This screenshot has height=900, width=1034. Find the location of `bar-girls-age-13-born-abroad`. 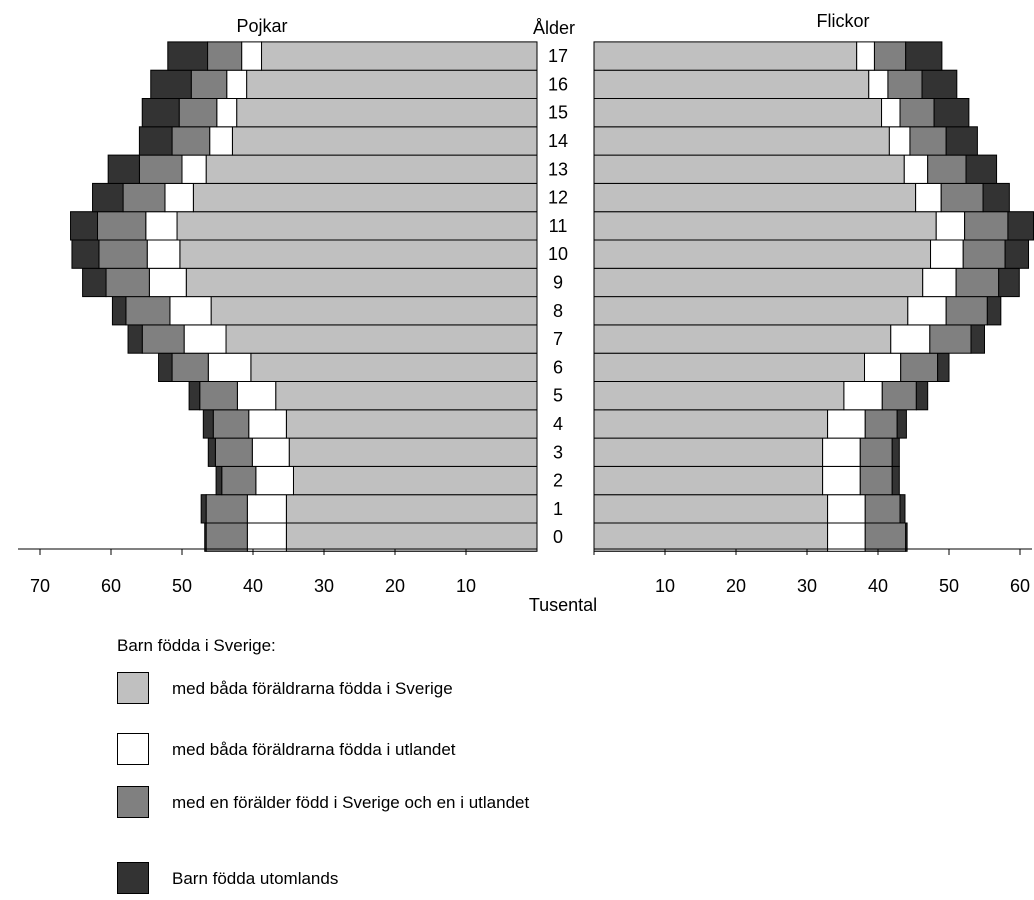

bar-girls-age-13-born-abroad is located at coordinates (981, 169).